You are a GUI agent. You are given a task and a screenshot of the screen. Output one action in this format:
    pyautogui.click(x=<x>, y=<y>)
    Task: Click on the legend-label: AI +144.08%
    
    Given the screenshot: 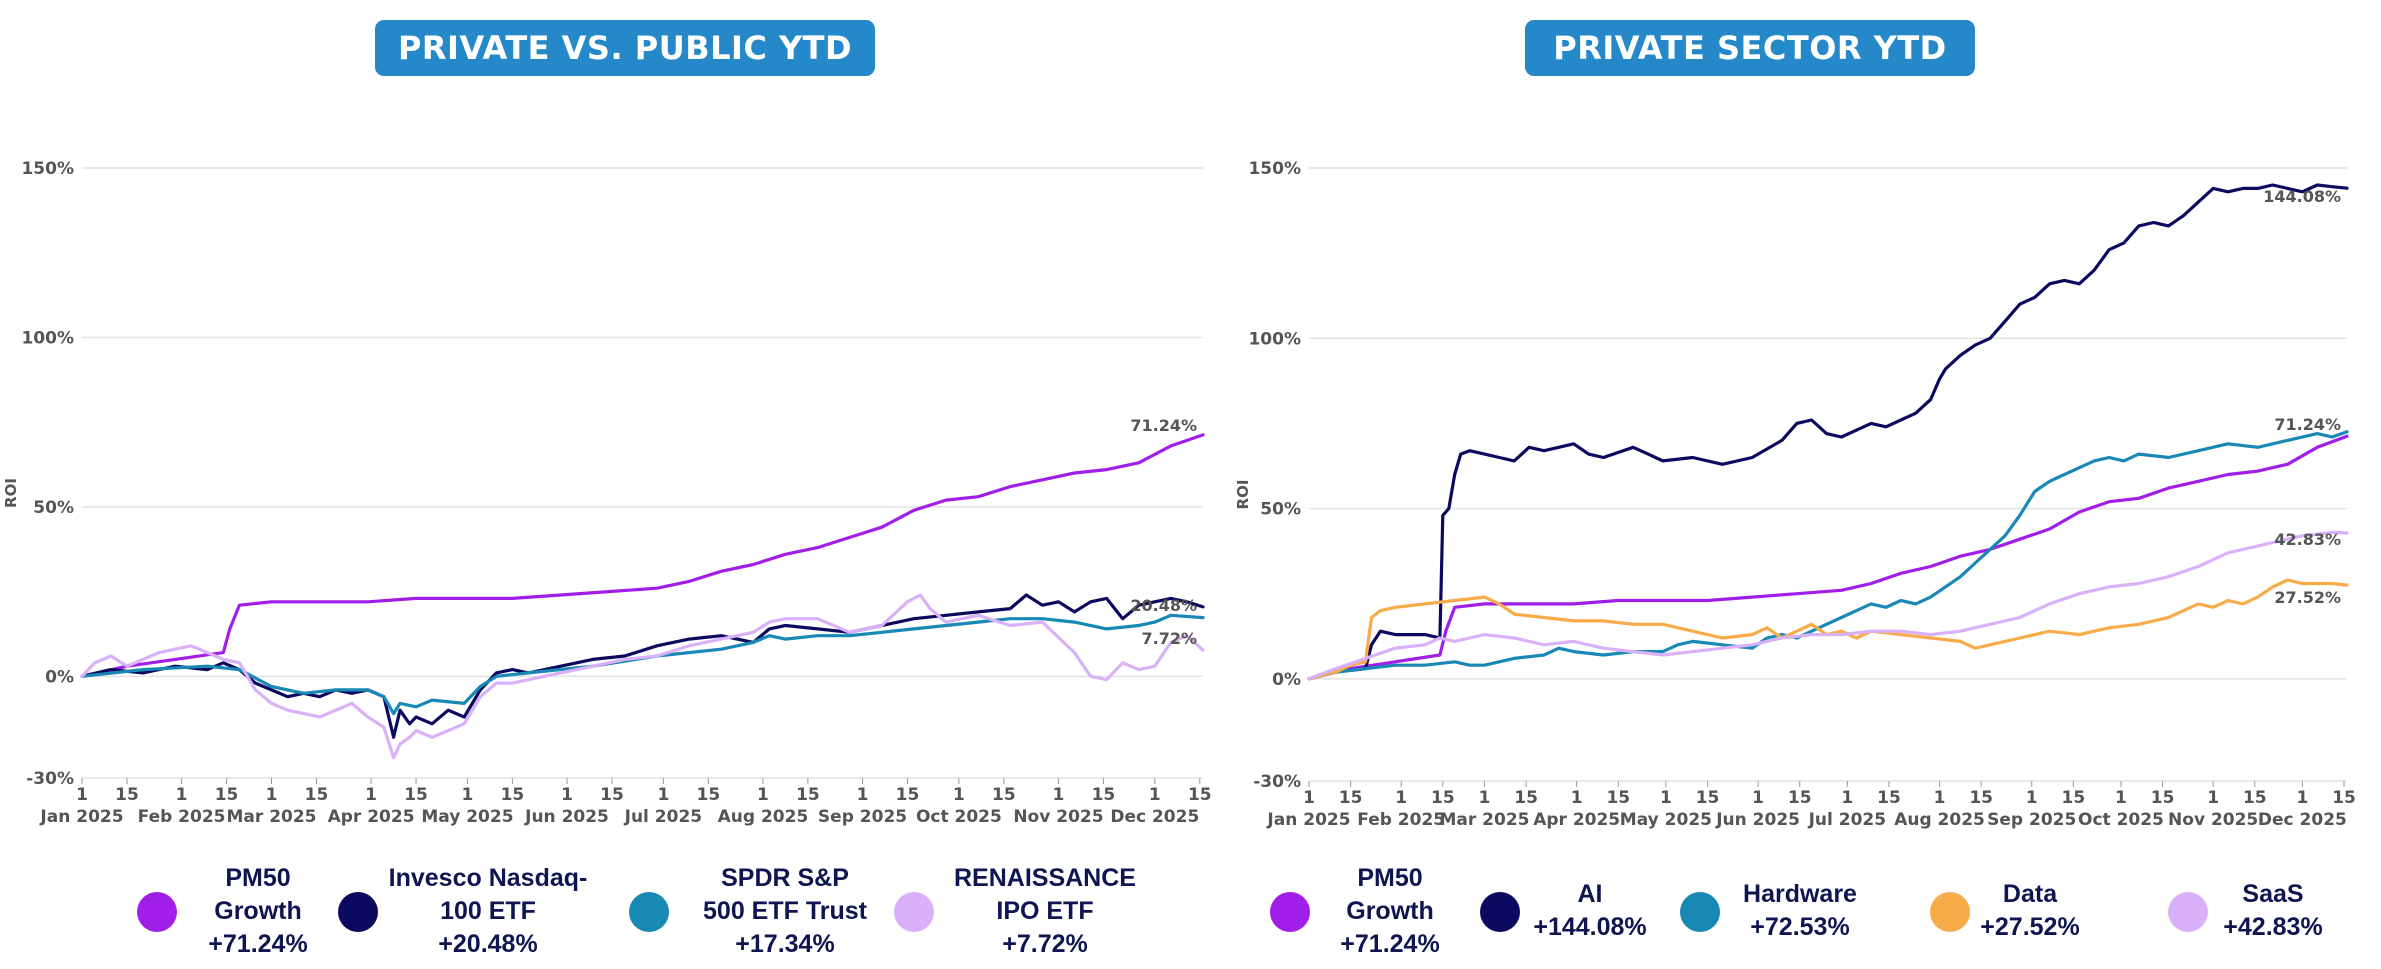 What is the action you would take?
    pyautogui.click(x=1590, y=911)
    